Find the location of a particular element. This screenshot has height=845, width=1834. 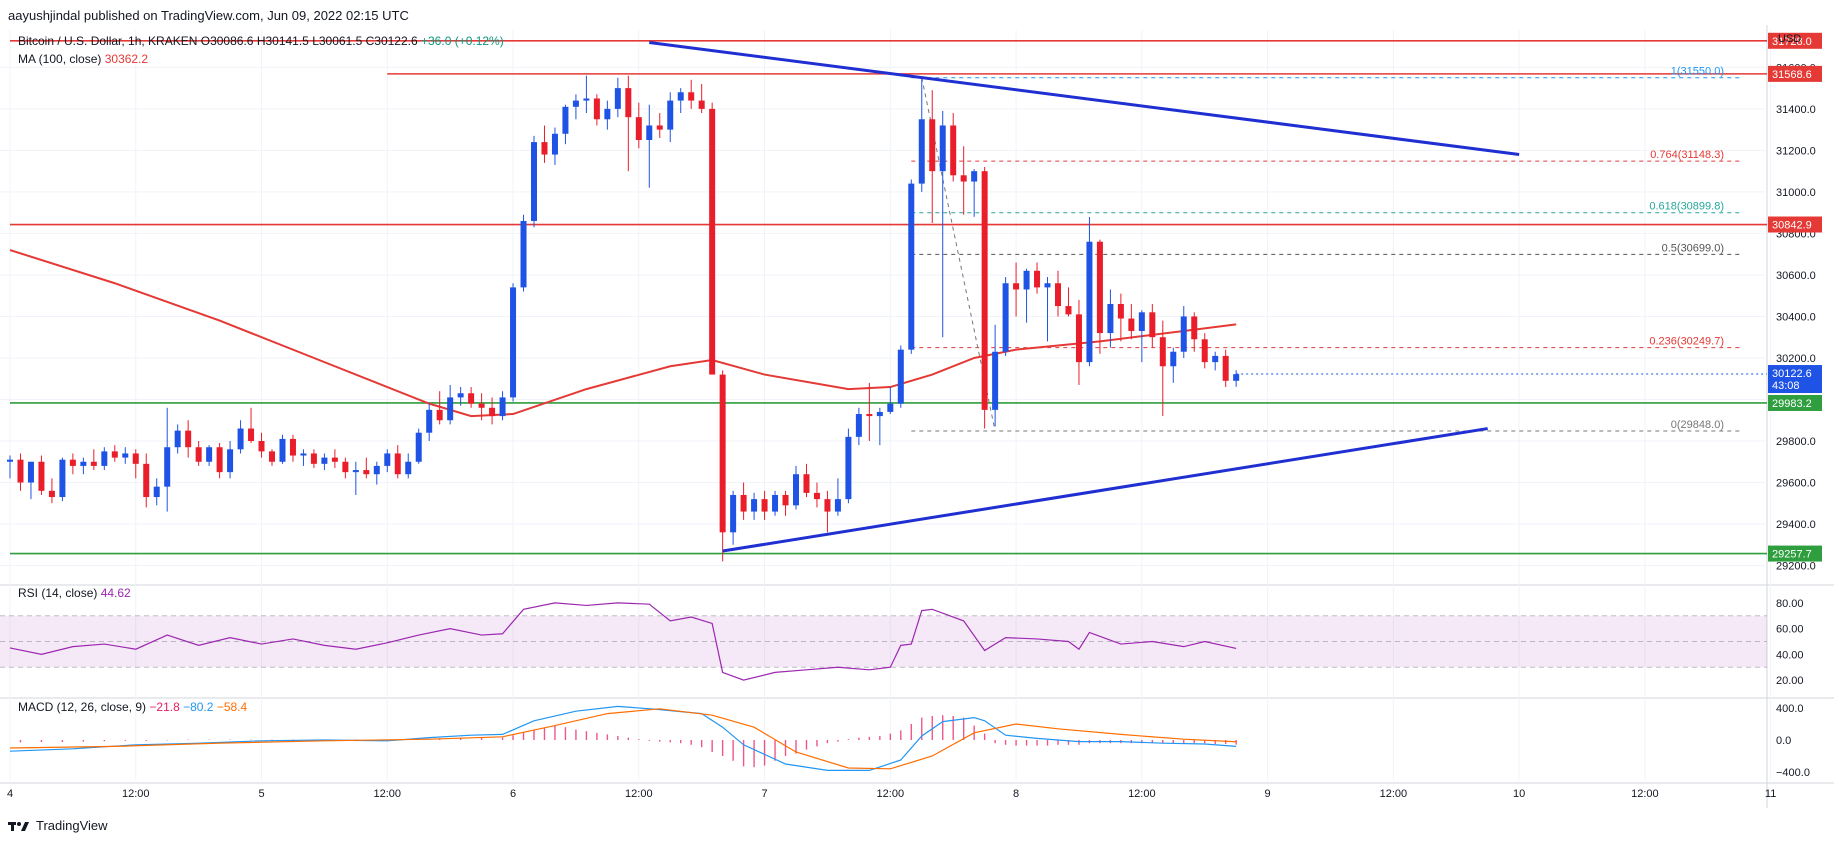

rsi-tick-label: 20.00 is located at coordinates (1790, 681).